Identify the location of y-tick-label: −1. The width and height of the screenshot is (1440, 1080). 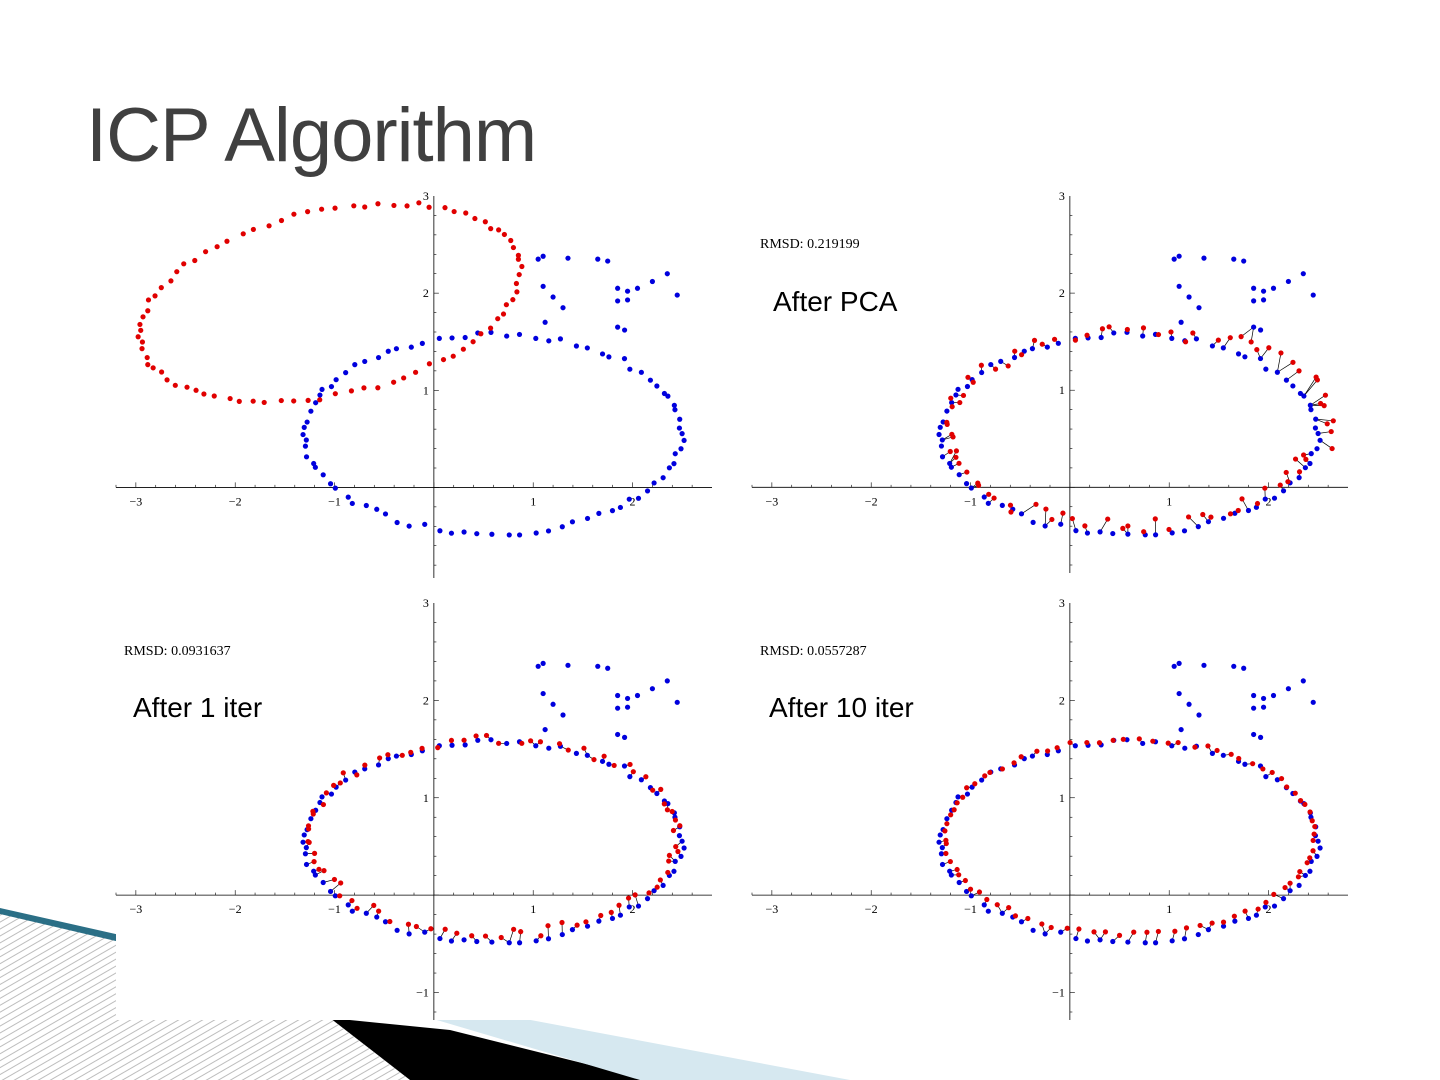
(1058, 993).